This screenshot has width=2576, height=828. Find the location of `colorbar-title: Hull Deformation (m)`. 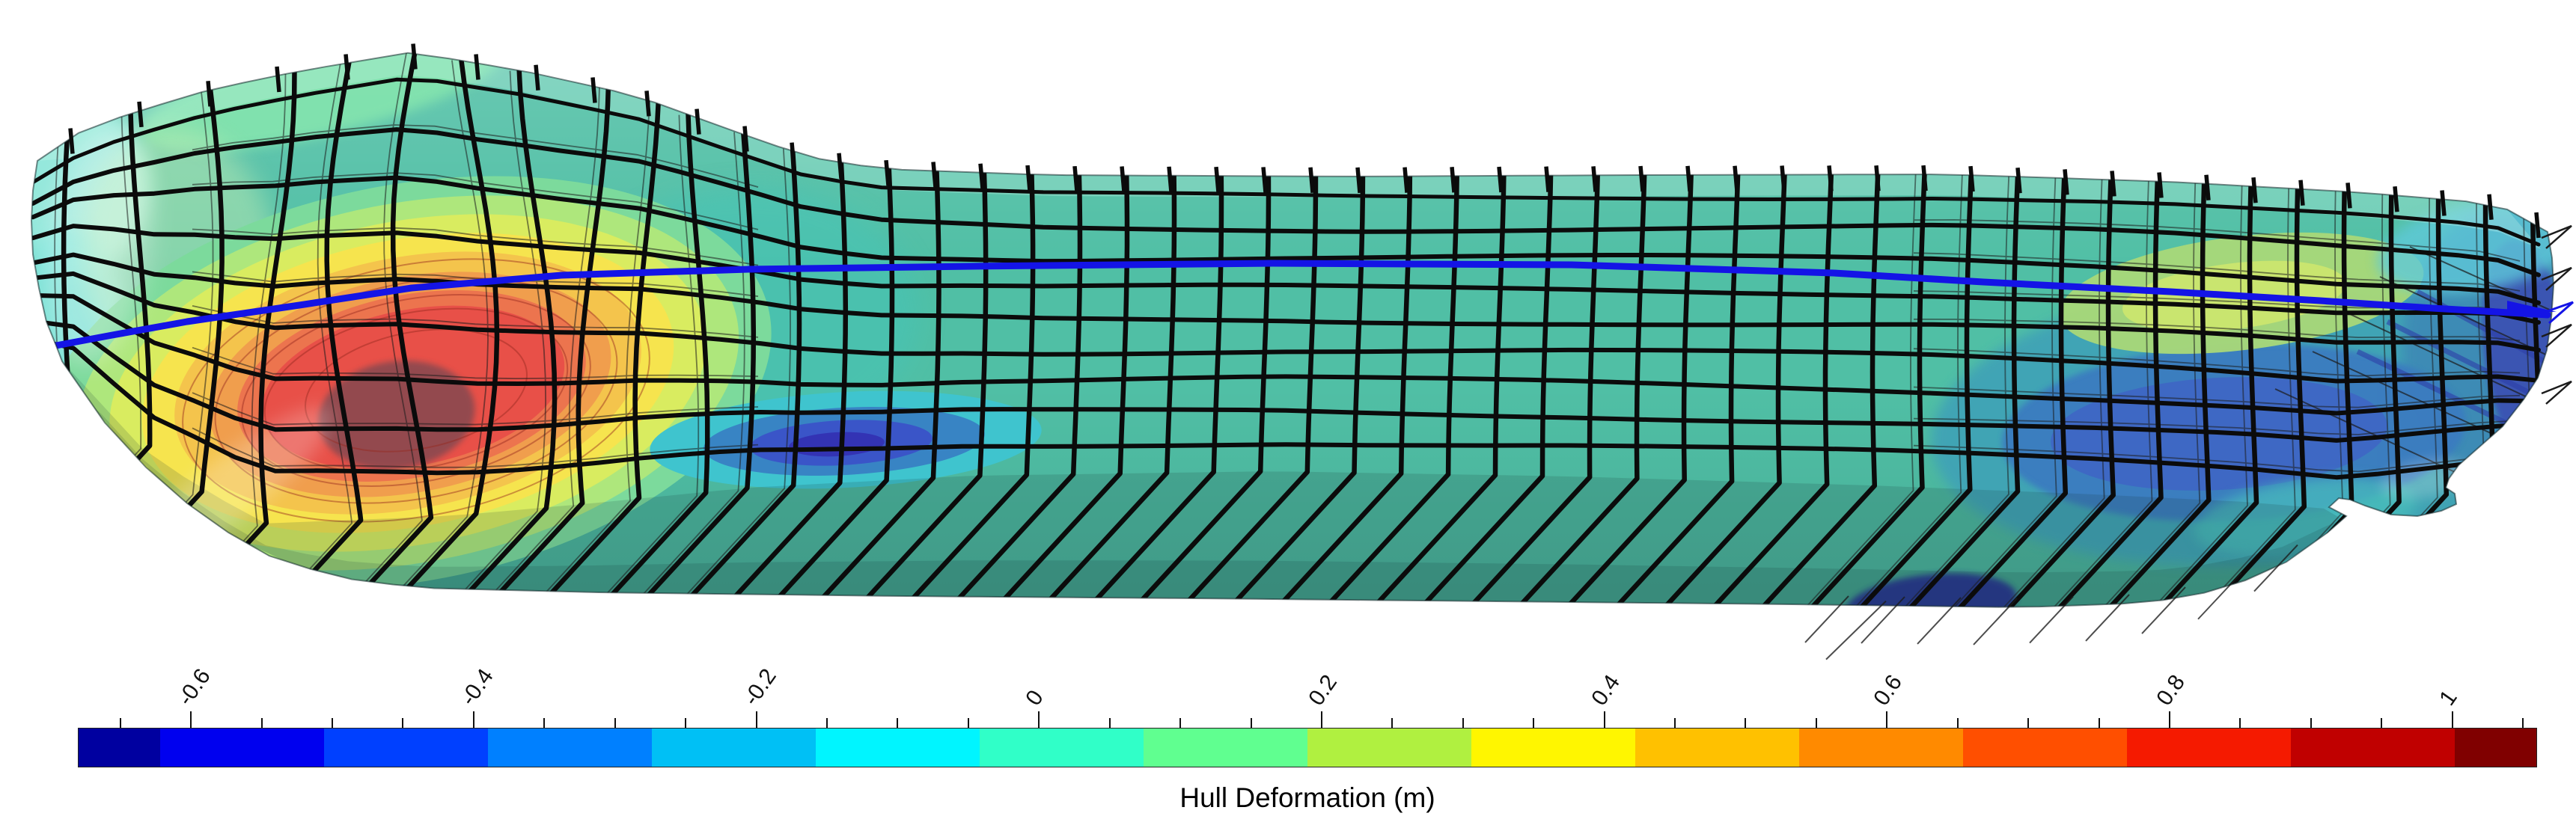

colorbar-title: Hull Deformation (m) is located at coordinates (1307, 797).